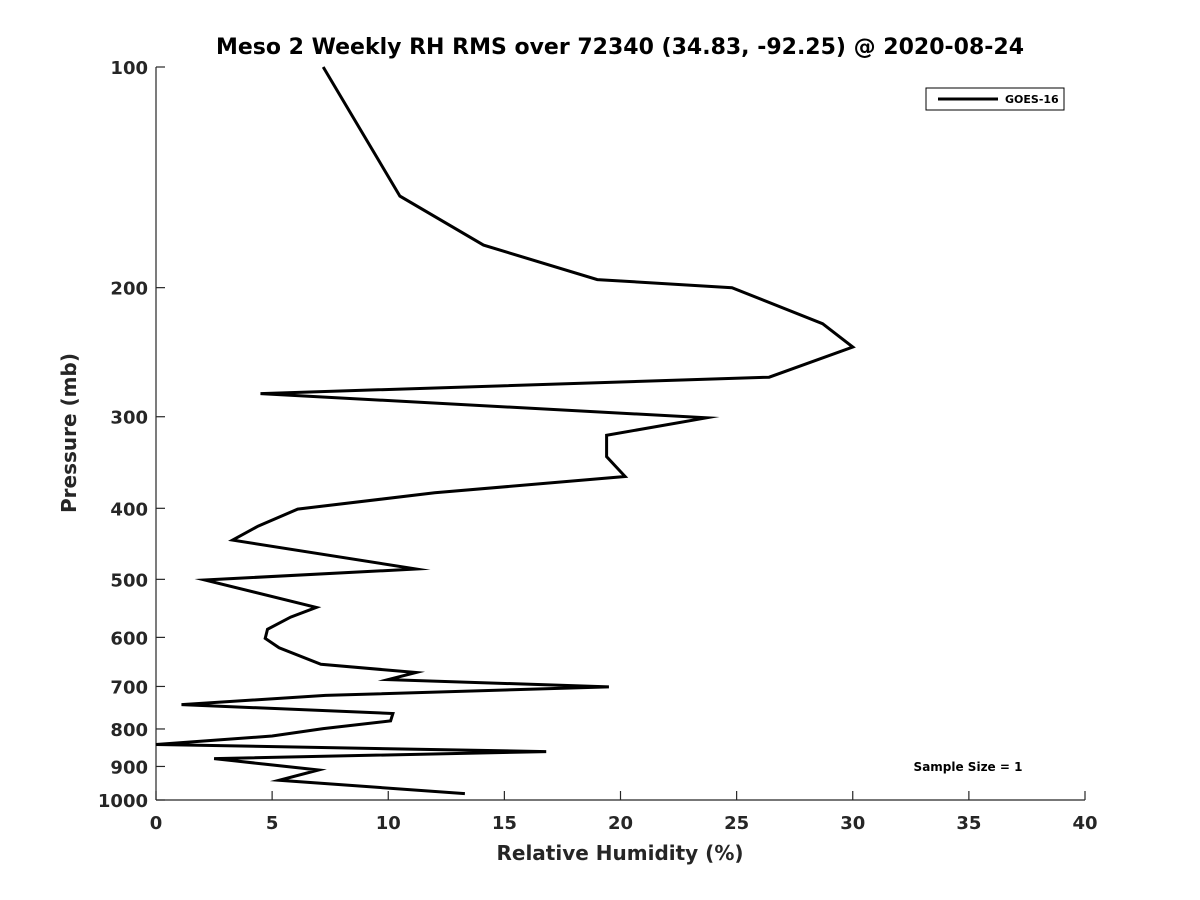 The width and height of the screenshot is (1200, 900). I want to click on y-tick-label: 600, so click(129, 638).